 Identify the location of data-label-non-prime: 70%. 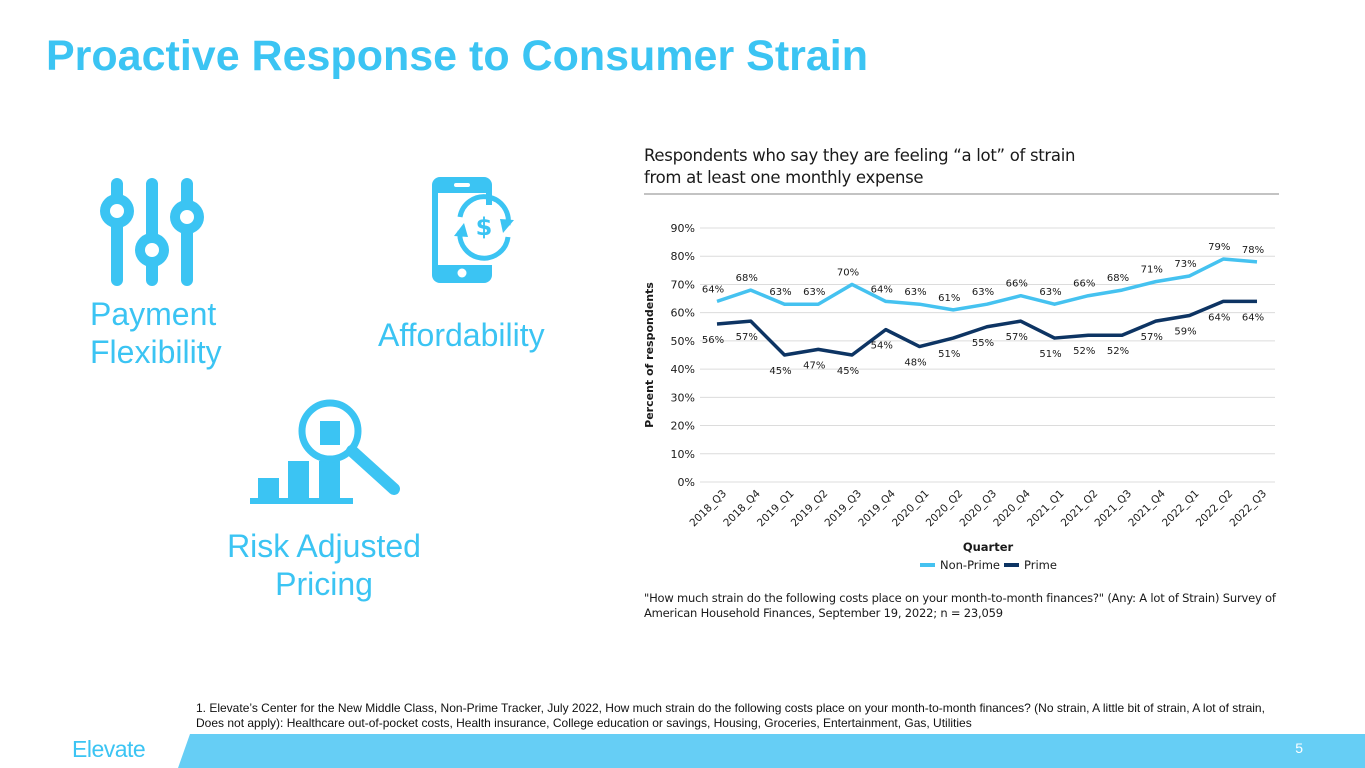
(848, 272).